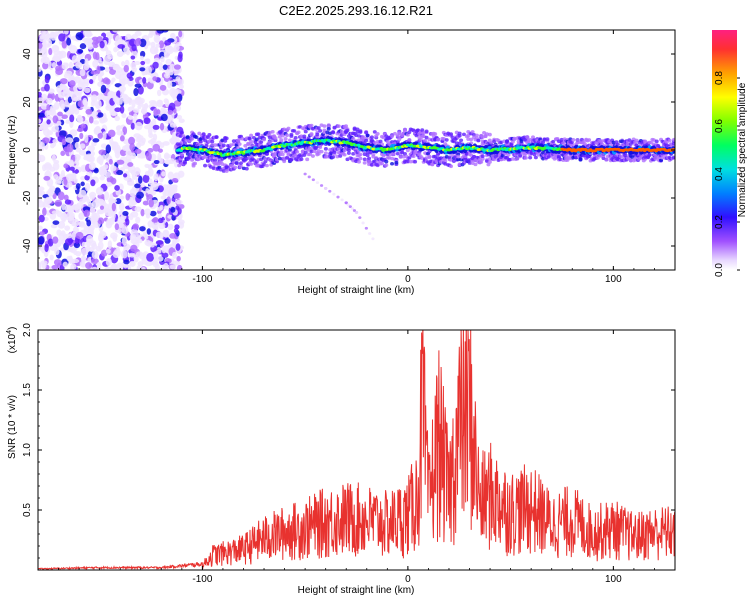  I want to click on colorbar-tick-label: 0.8, so click(719, 78).